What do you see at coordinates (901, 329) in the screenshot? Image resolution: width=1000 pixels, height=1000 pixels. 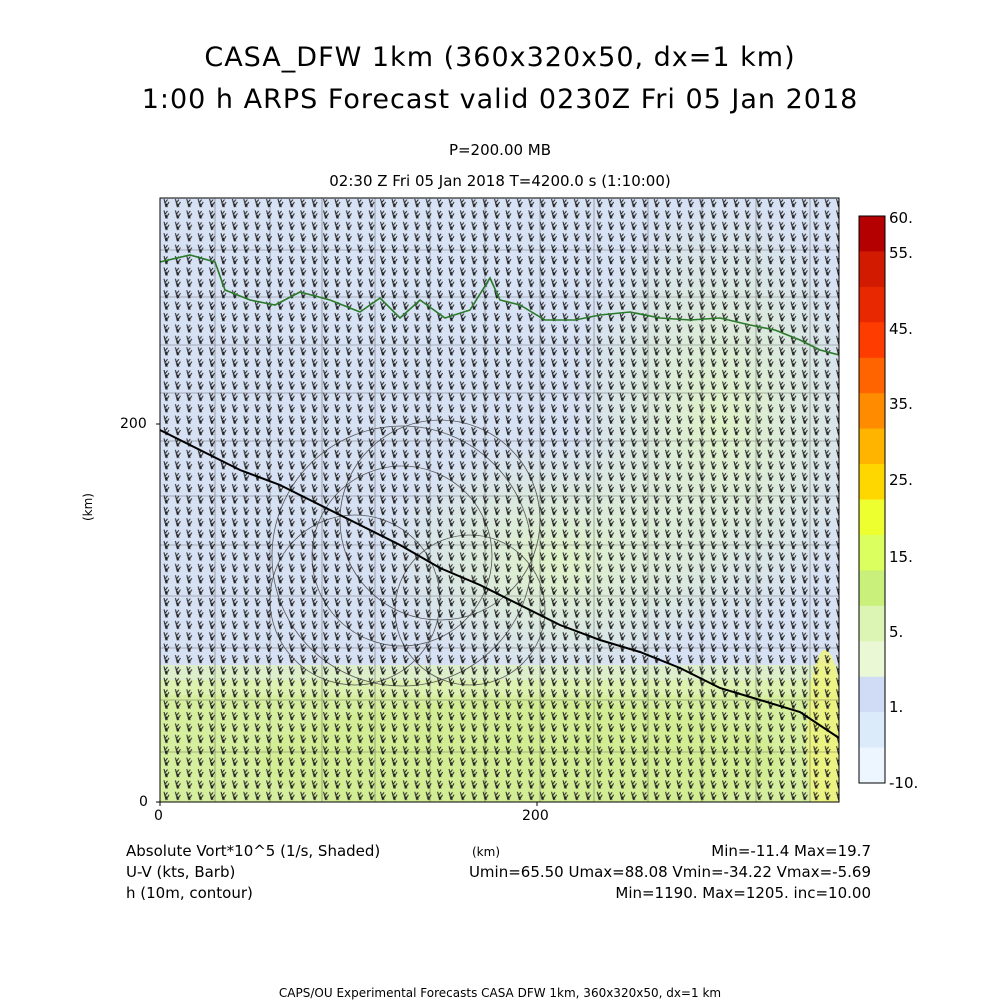 I see `colorbar-label: 45.` at bounding box center [901, 329].